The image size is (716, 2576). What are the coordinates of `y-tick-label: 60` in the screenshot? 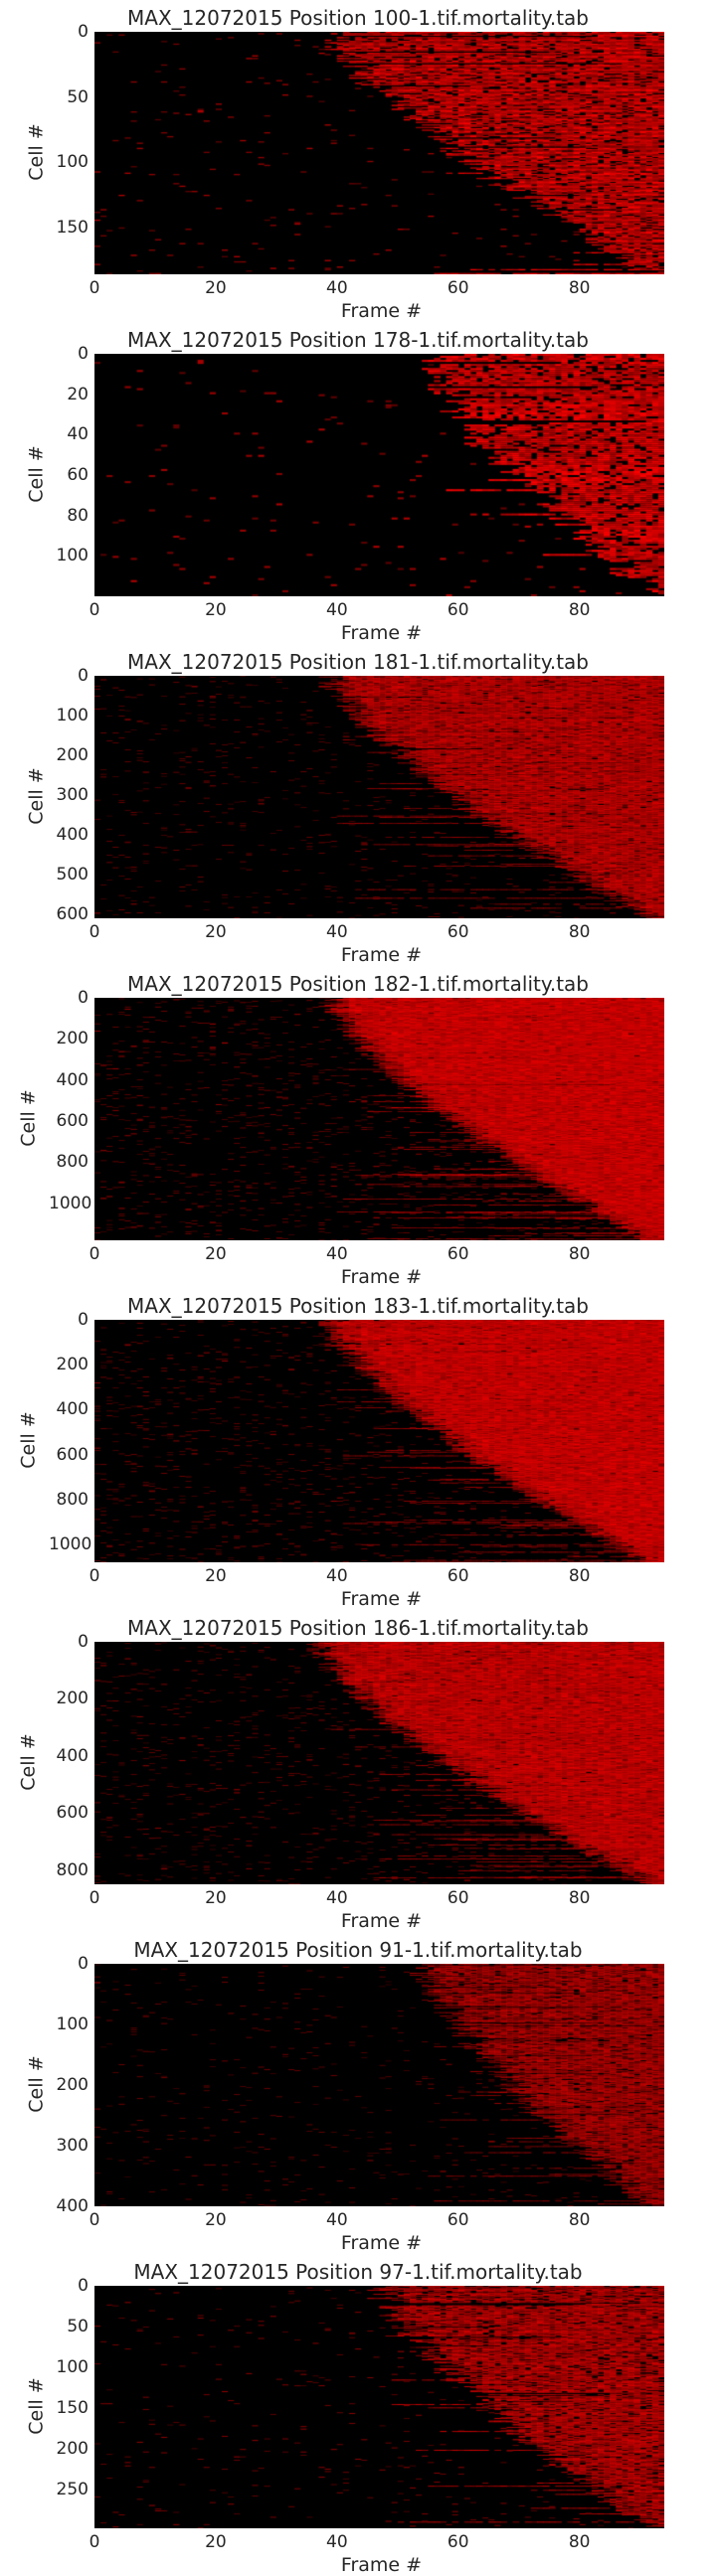 It's located at (78, 475).